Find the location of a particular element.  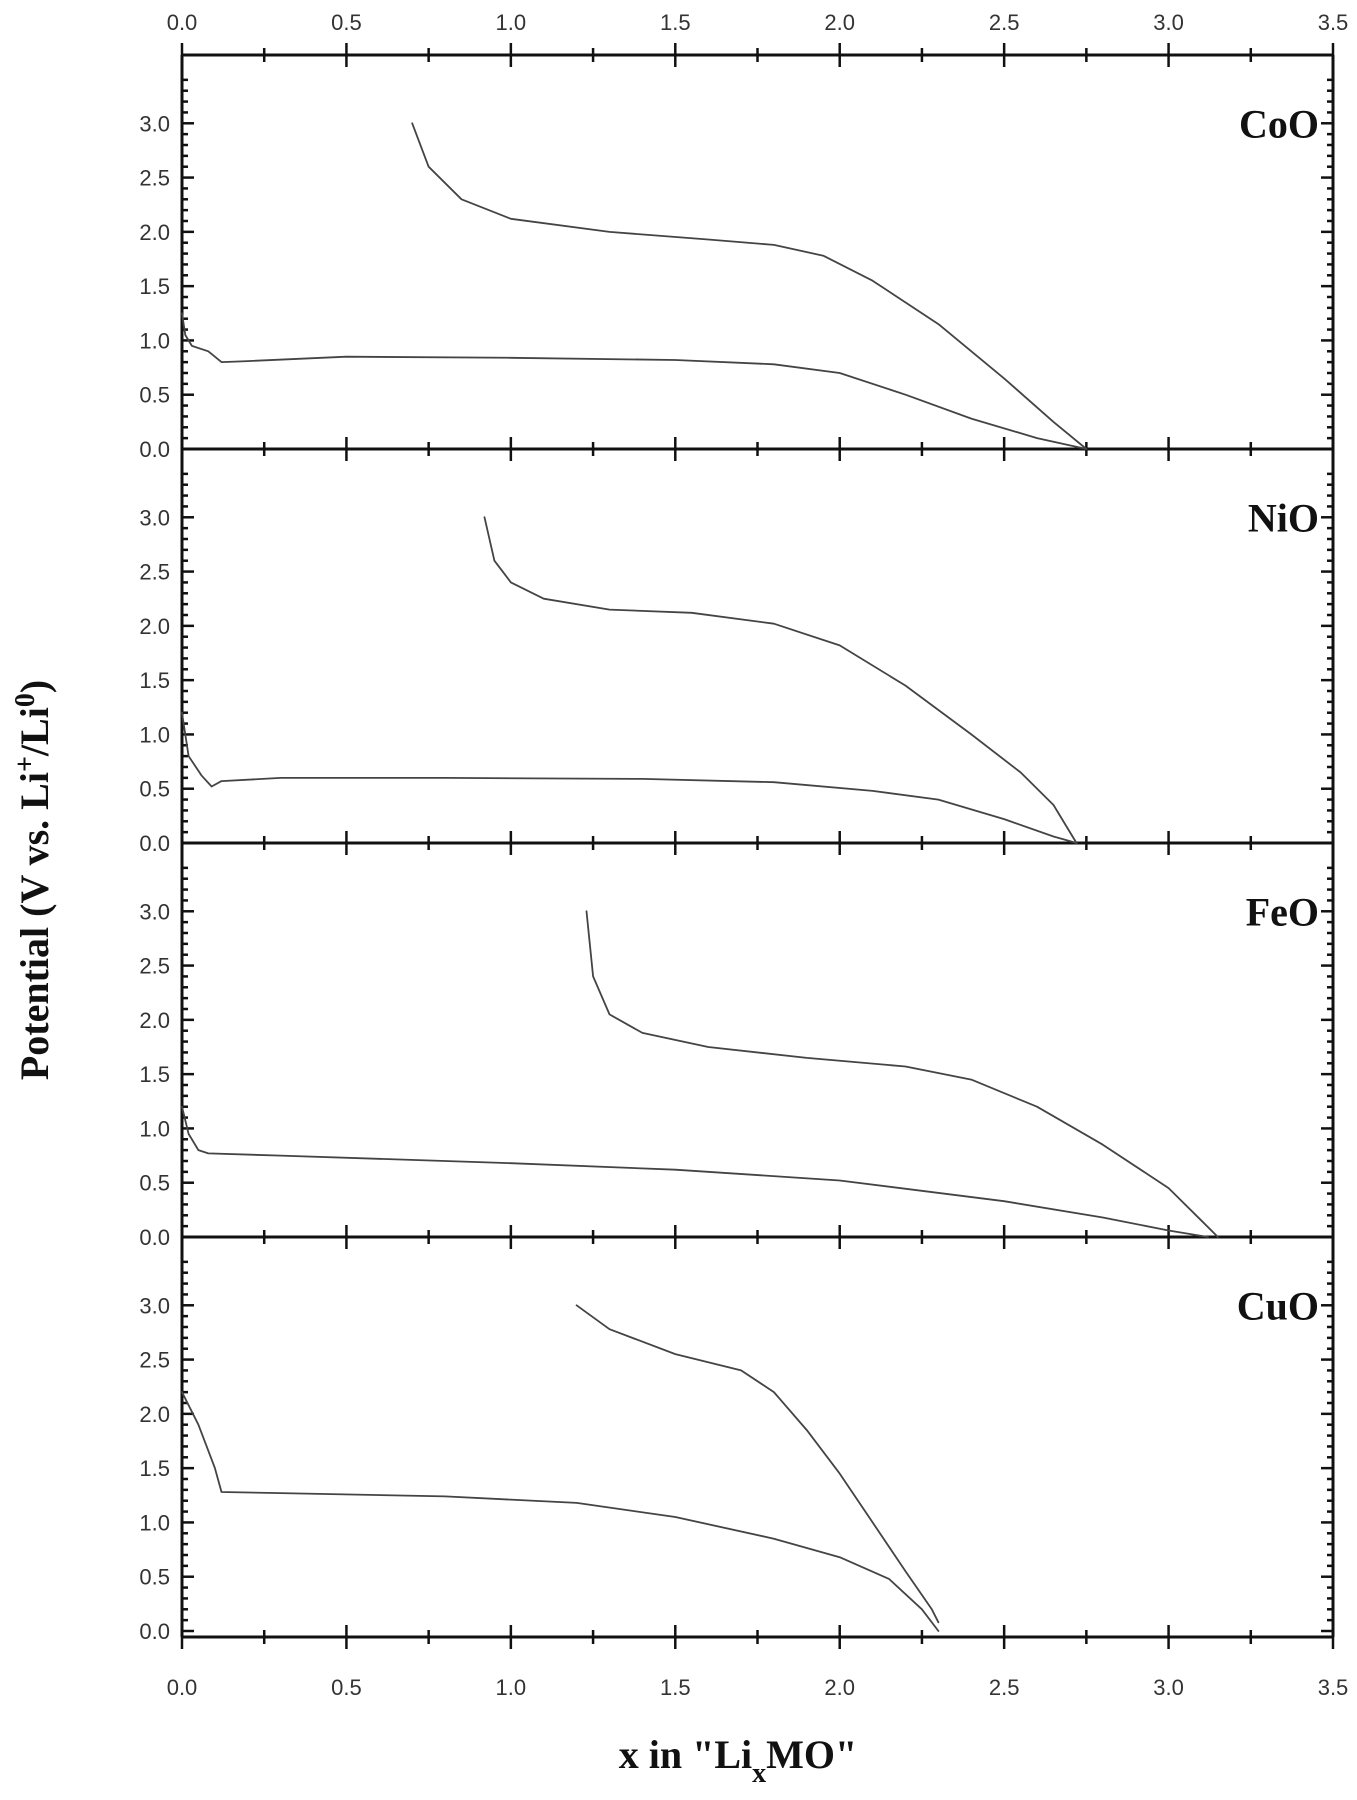

x-tick-label-top: 2.5 is located at coordinates (1004, 22).